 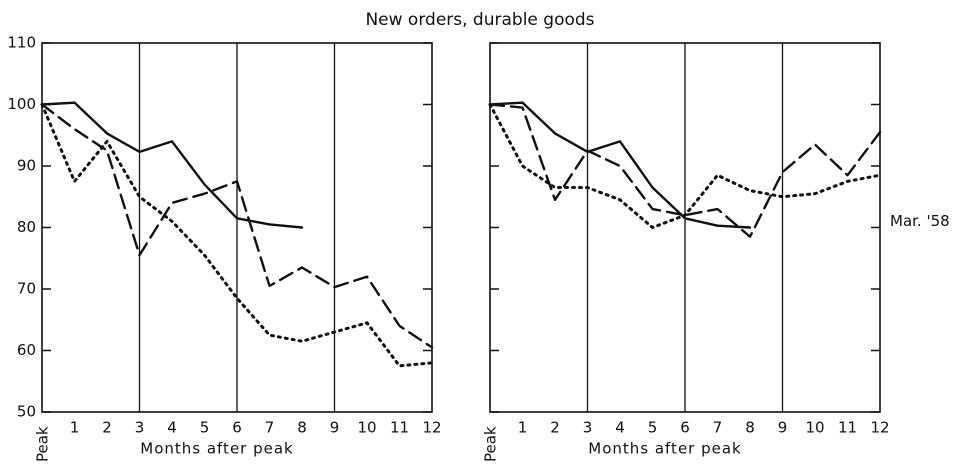 I want to click on y-tick-label: 110, so click(x=21, y=43).